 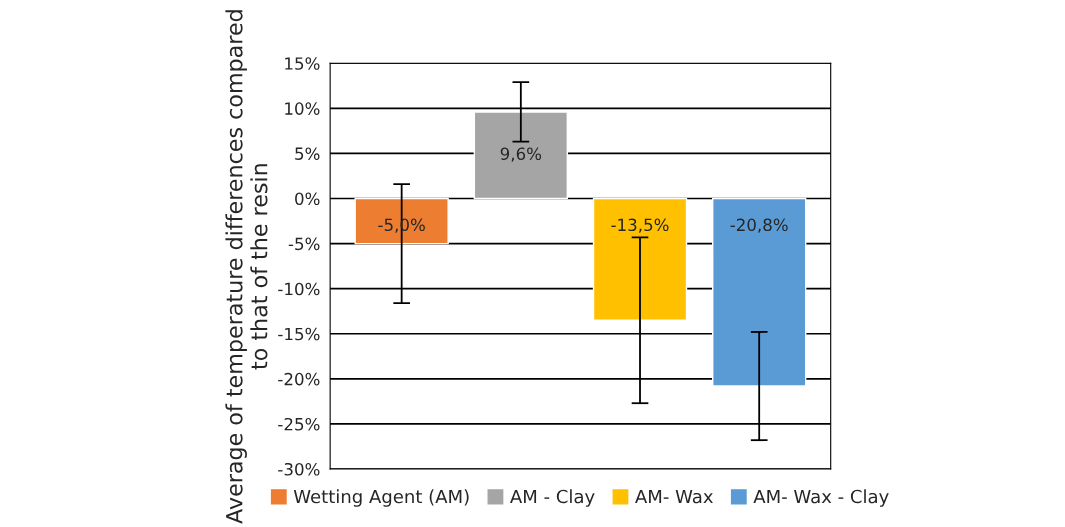 What do you see at coordinates (821, 498) in the screenshot?
I see `legend-label: AM- Wax - Clay` at bounding box center [821, 498].